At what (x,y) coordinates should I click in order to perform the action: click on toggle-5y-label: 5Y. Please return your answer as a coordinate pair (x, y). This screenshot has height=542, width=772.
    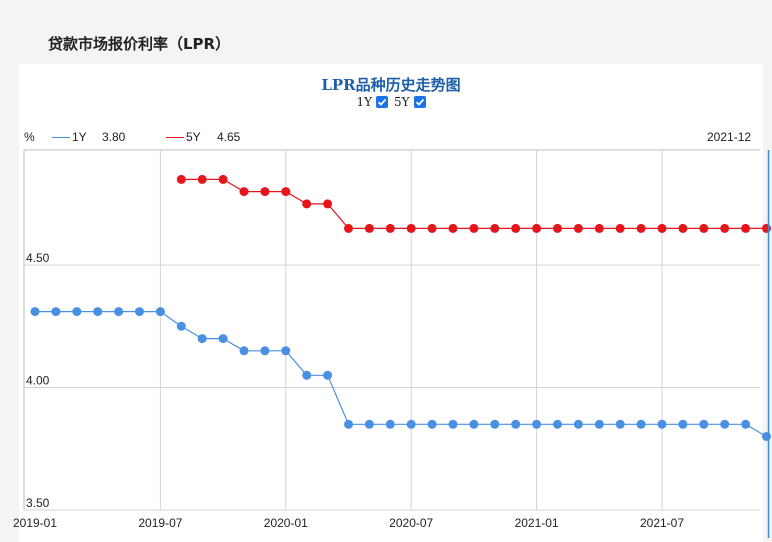
    Looking at the image, I should click on (402, 102).